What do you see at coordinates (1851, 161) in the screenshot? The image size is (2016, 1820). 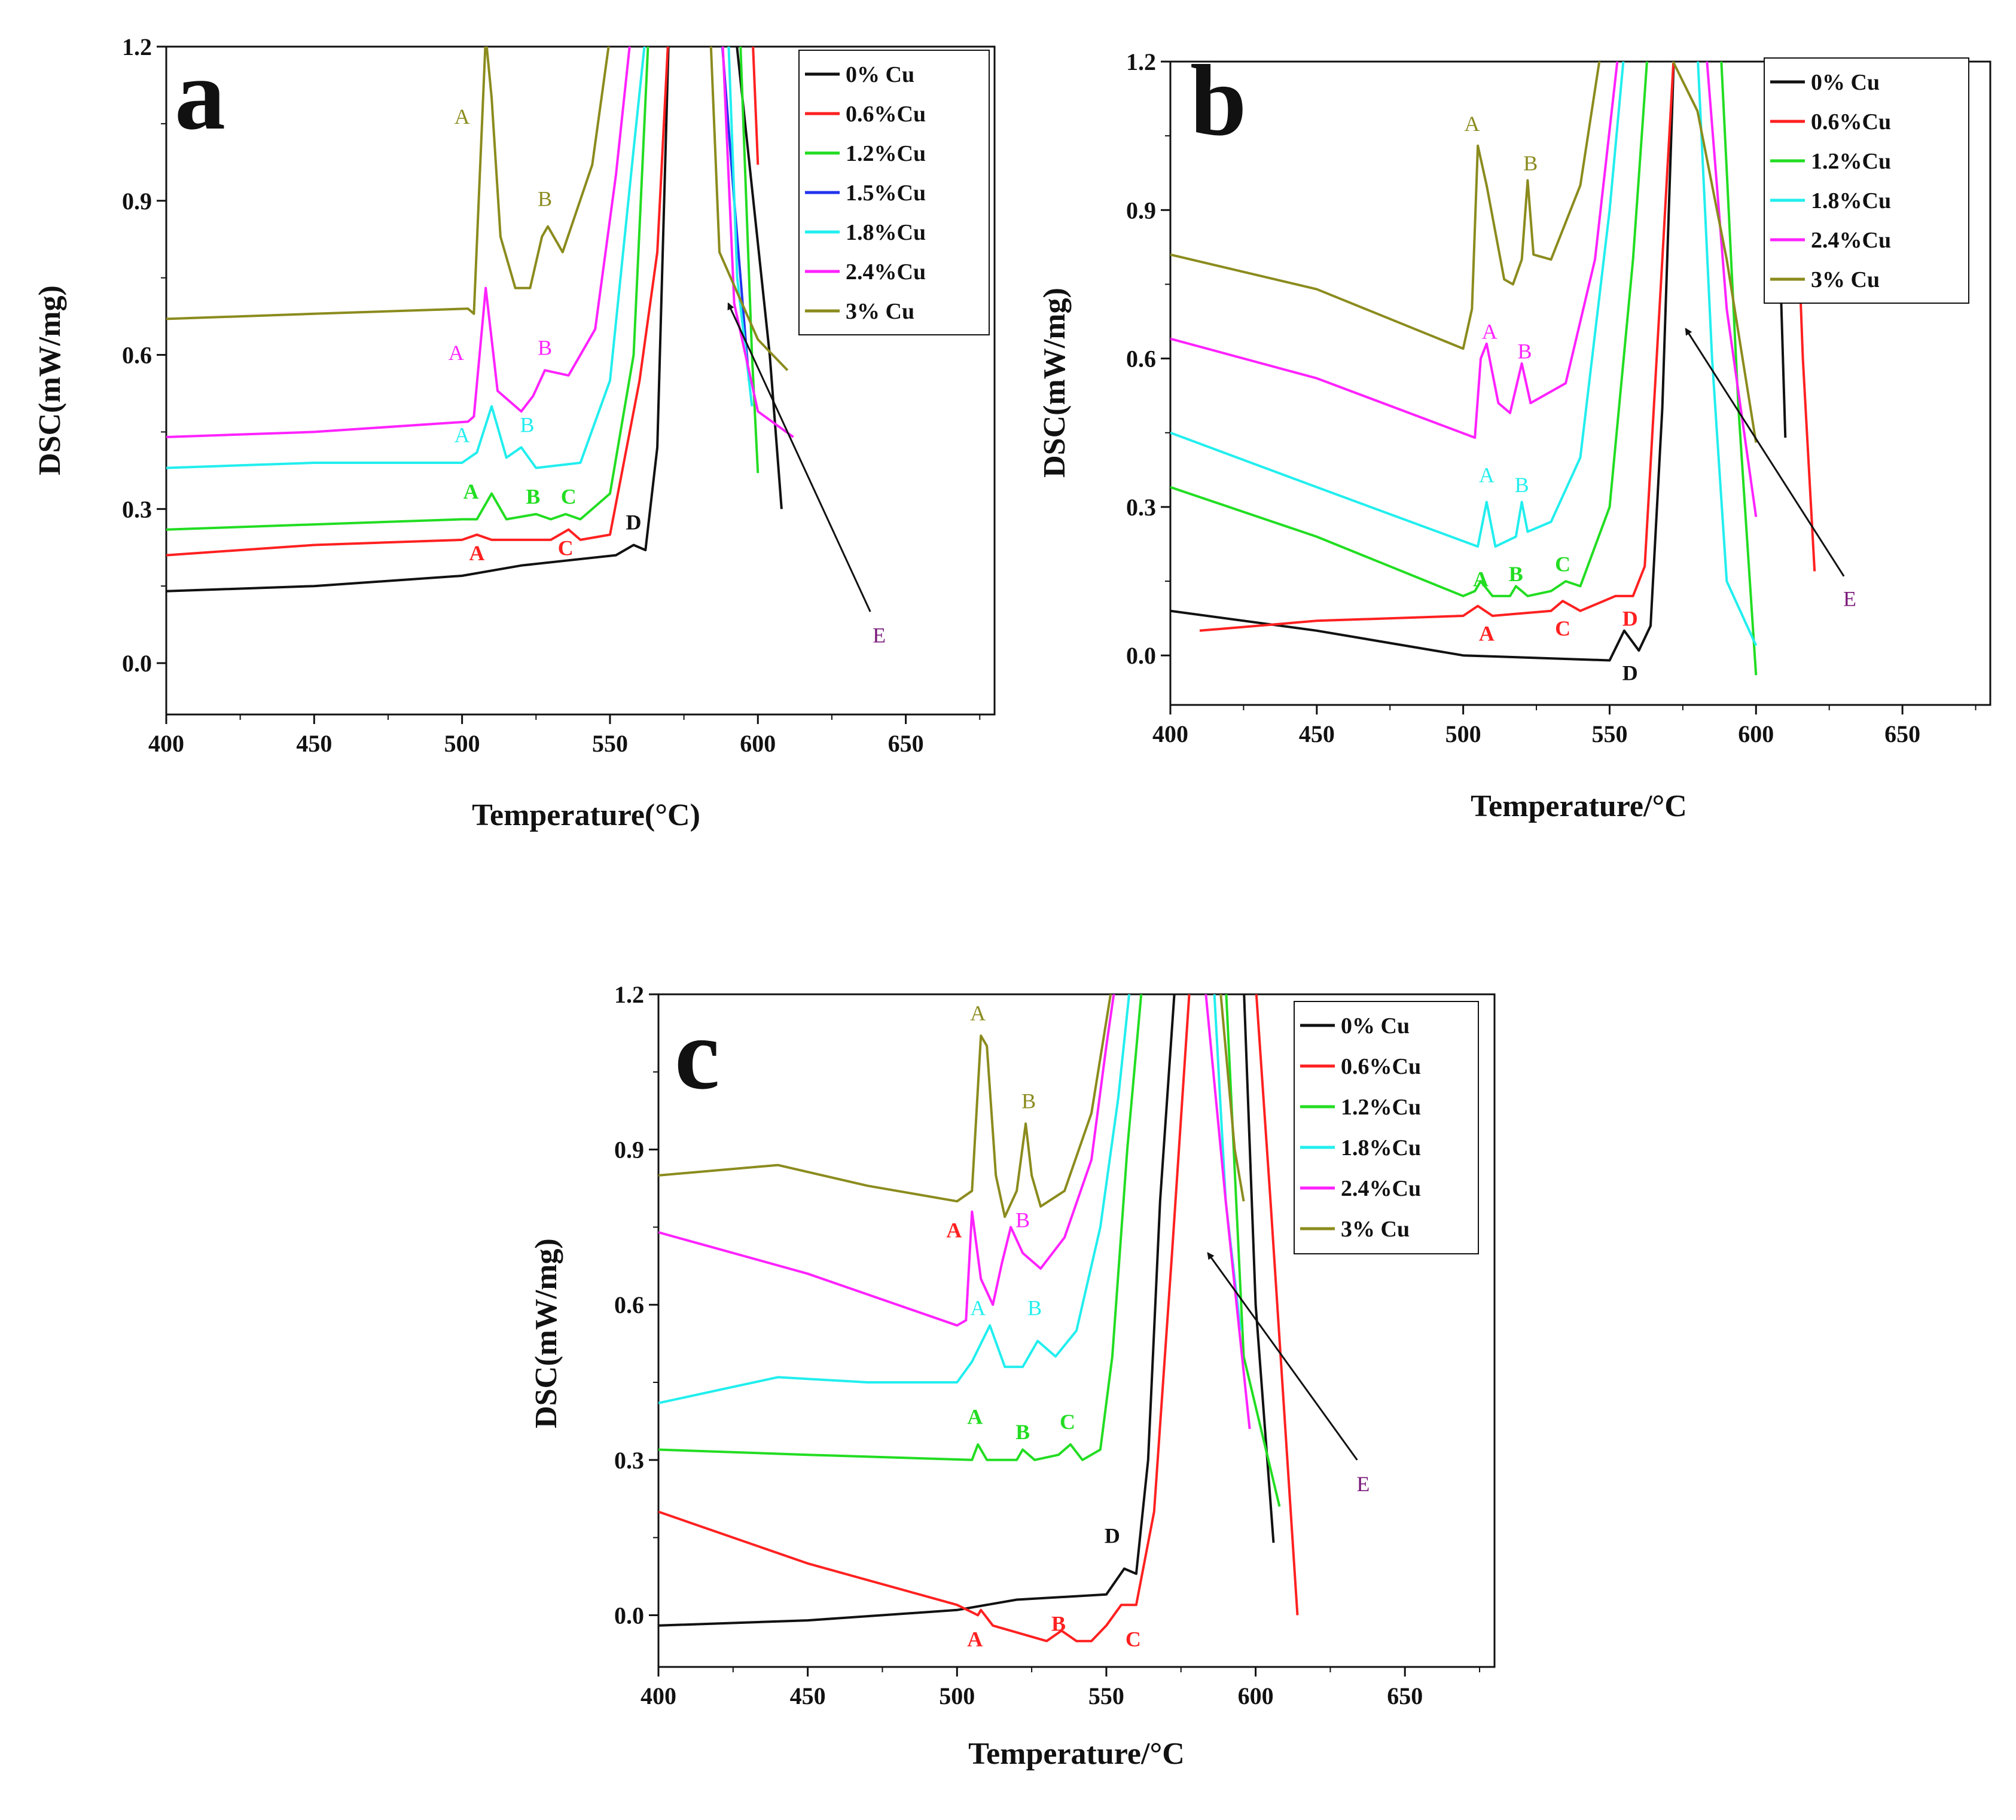 I see `legend-label: 1.2%Cu` at bounding box center [1851, 161].